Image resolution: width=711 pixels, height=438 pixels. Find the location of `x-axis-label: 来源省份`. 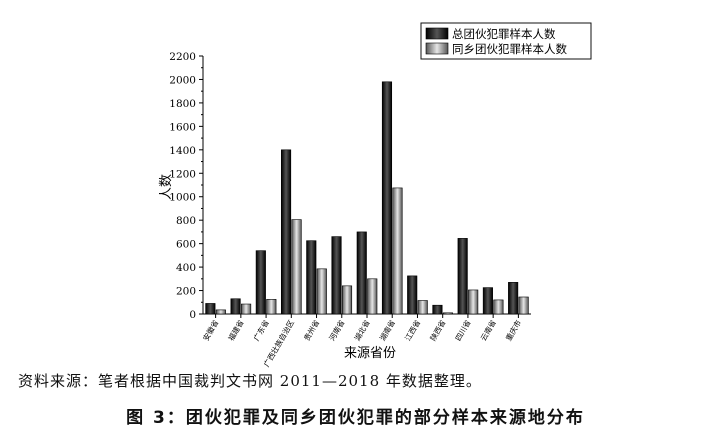

x-axis-label: 来源省份 is located at coordinates (370, 353).